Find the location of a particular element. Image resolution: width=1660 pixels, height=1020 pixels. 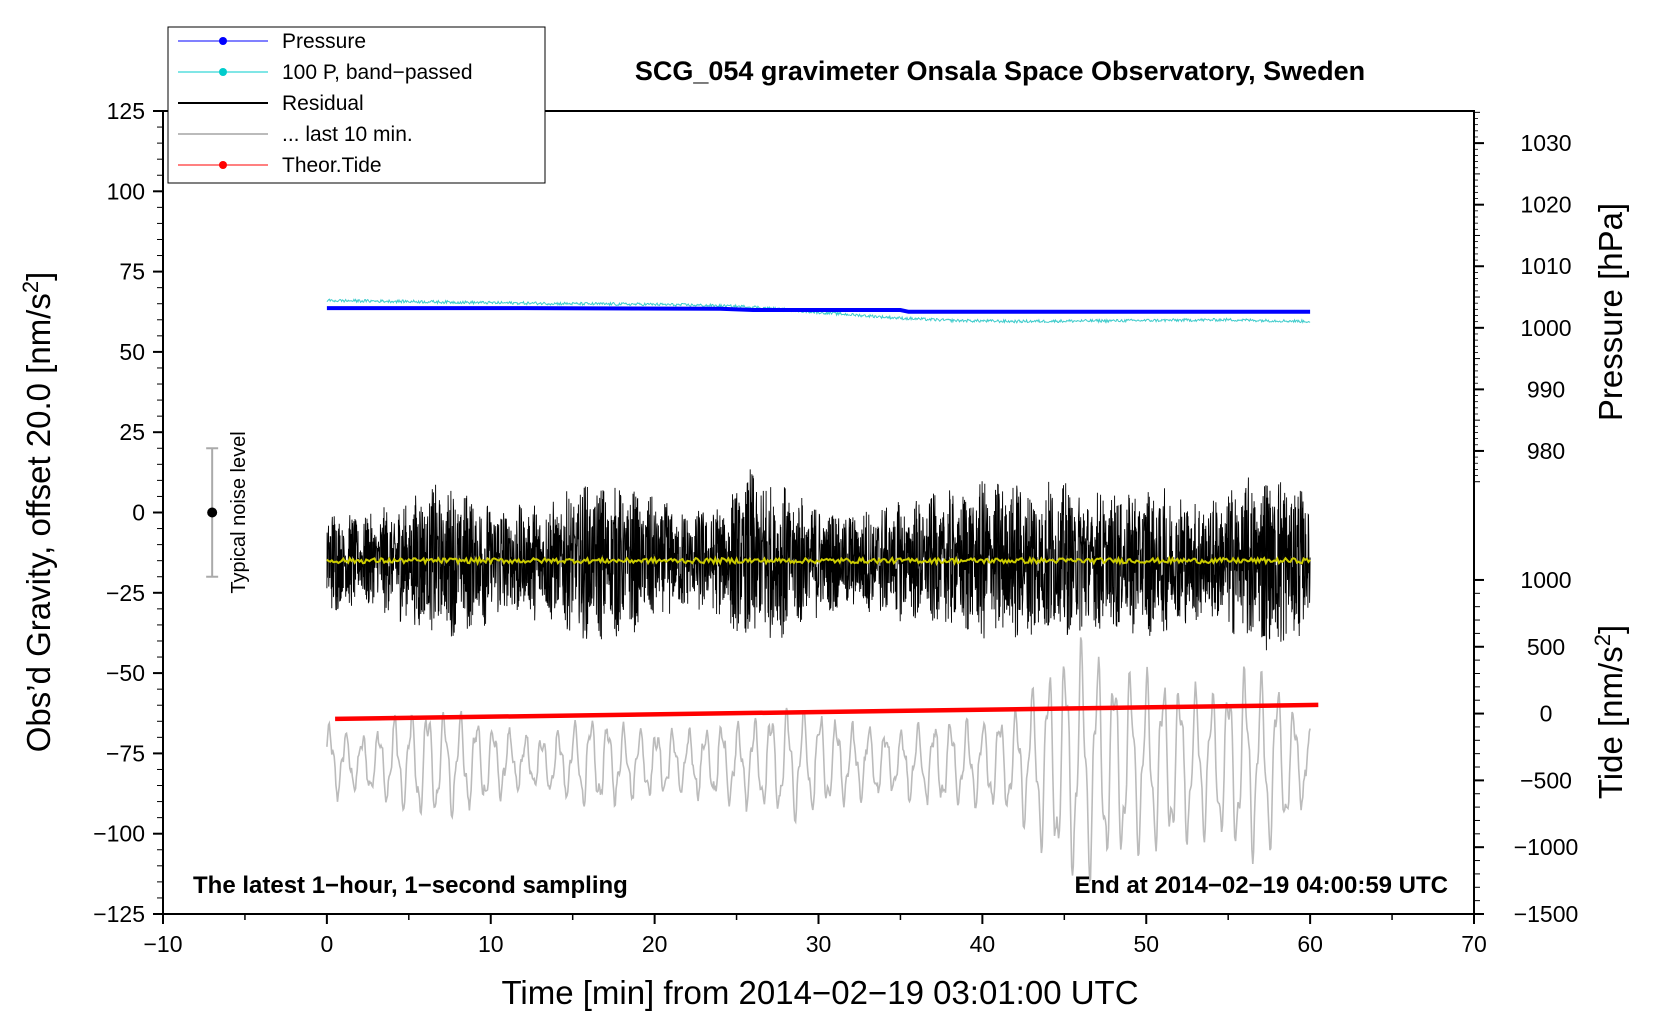

y-tick-label: −50 is located at coordinates (125, 673).